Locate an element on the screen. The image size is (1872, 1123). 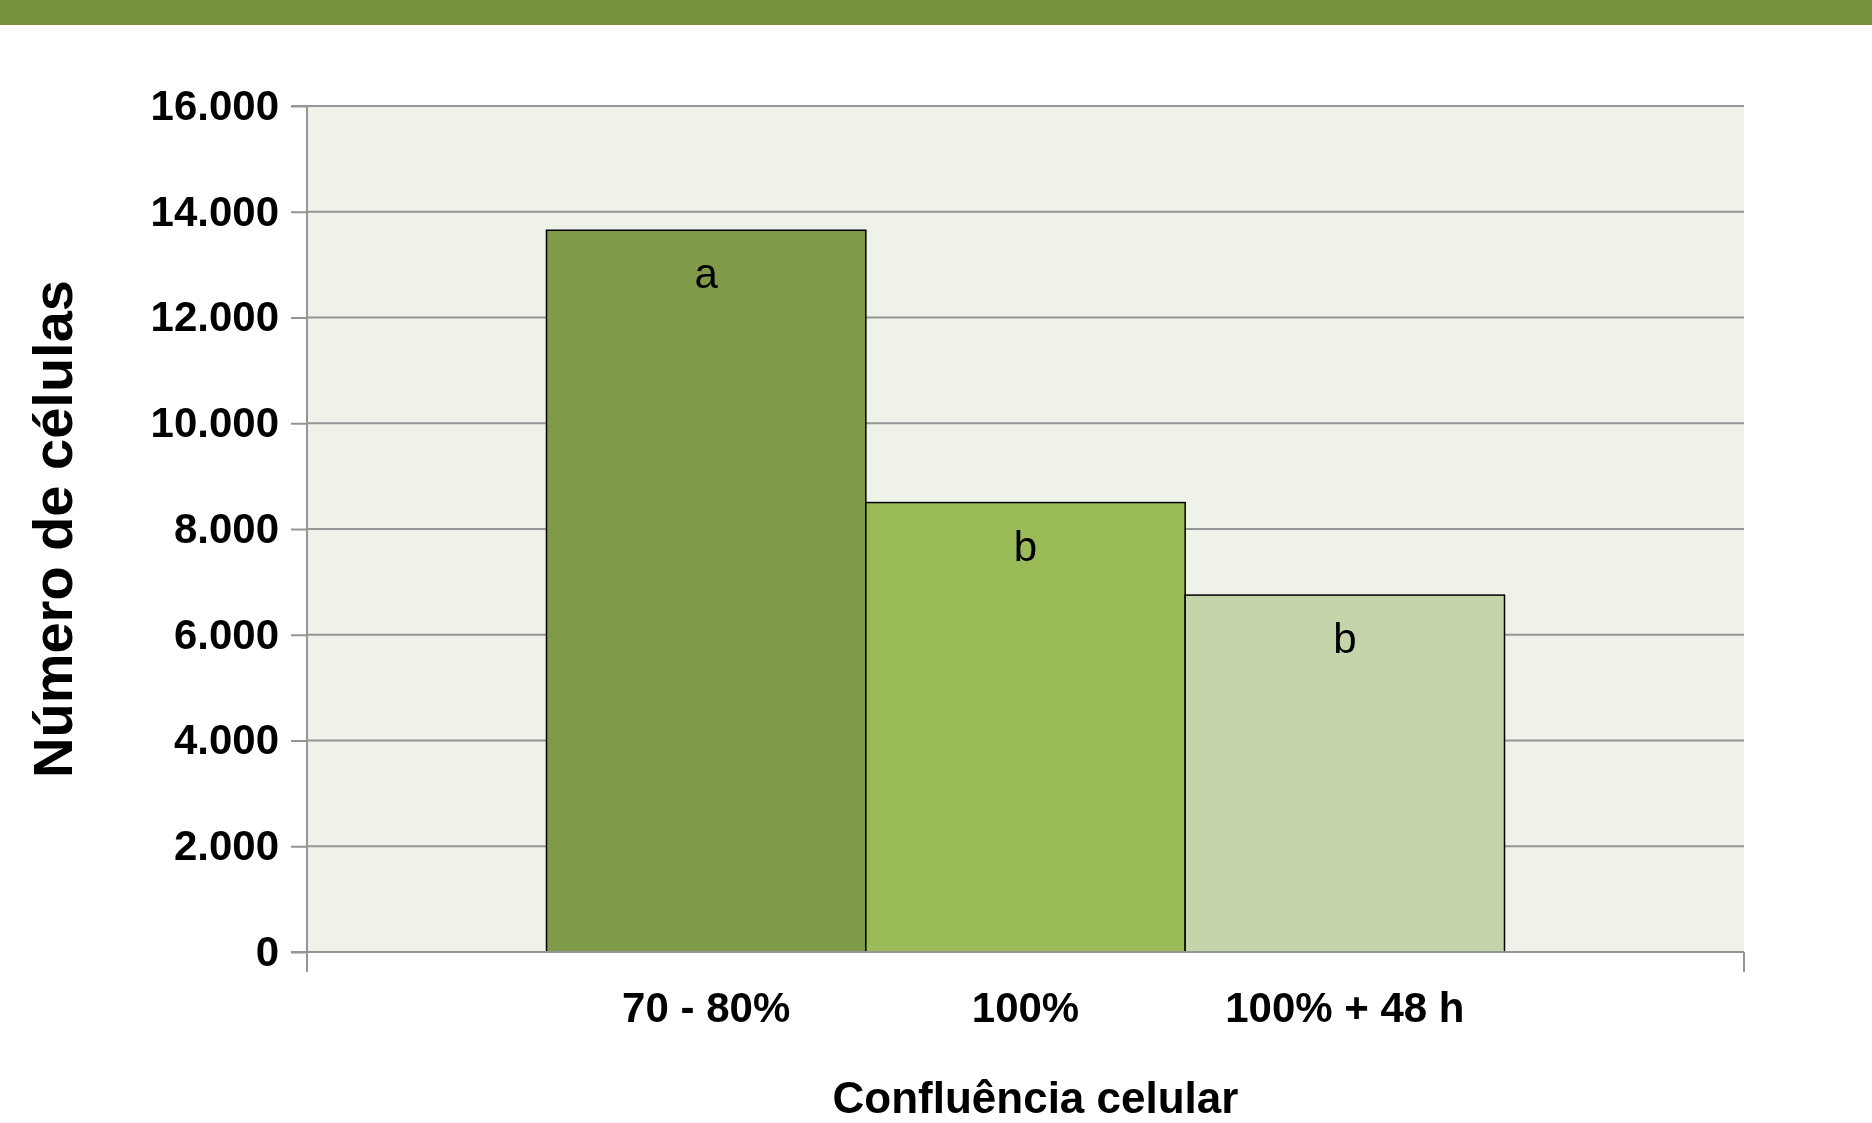
y-tick-label: 12.000 is located at coordinates (214, 317).